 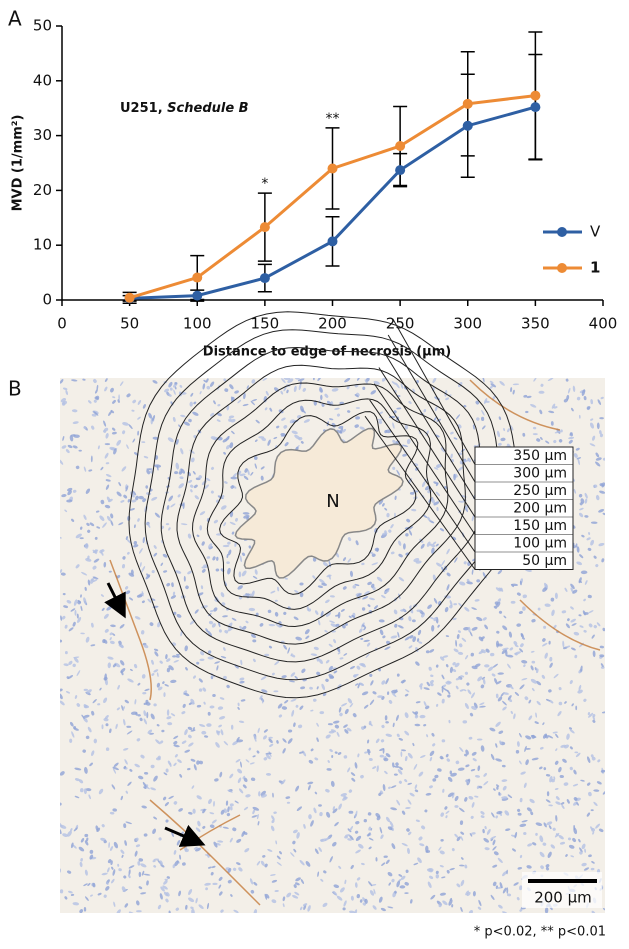 What do you see at coordinates (424, 459) in the screenshot?
I see `leader-line` at bounding box center [424, 459].